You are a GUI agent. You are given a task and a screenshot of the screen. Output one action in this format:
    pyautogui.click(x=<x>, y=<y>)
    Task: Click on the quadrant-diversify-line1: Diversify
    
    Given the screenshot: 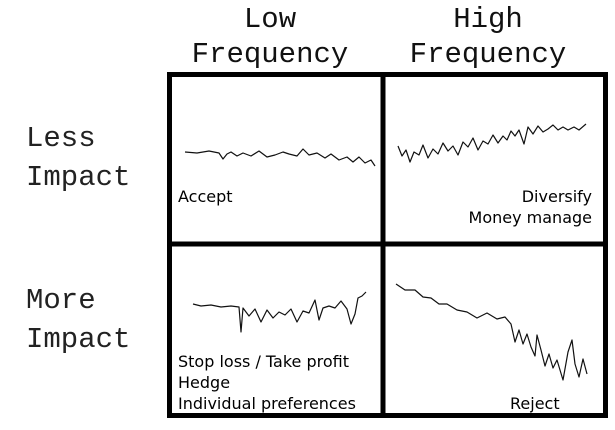 What is the action you would take?
    pyautogui.click(x=556, y=196)
    